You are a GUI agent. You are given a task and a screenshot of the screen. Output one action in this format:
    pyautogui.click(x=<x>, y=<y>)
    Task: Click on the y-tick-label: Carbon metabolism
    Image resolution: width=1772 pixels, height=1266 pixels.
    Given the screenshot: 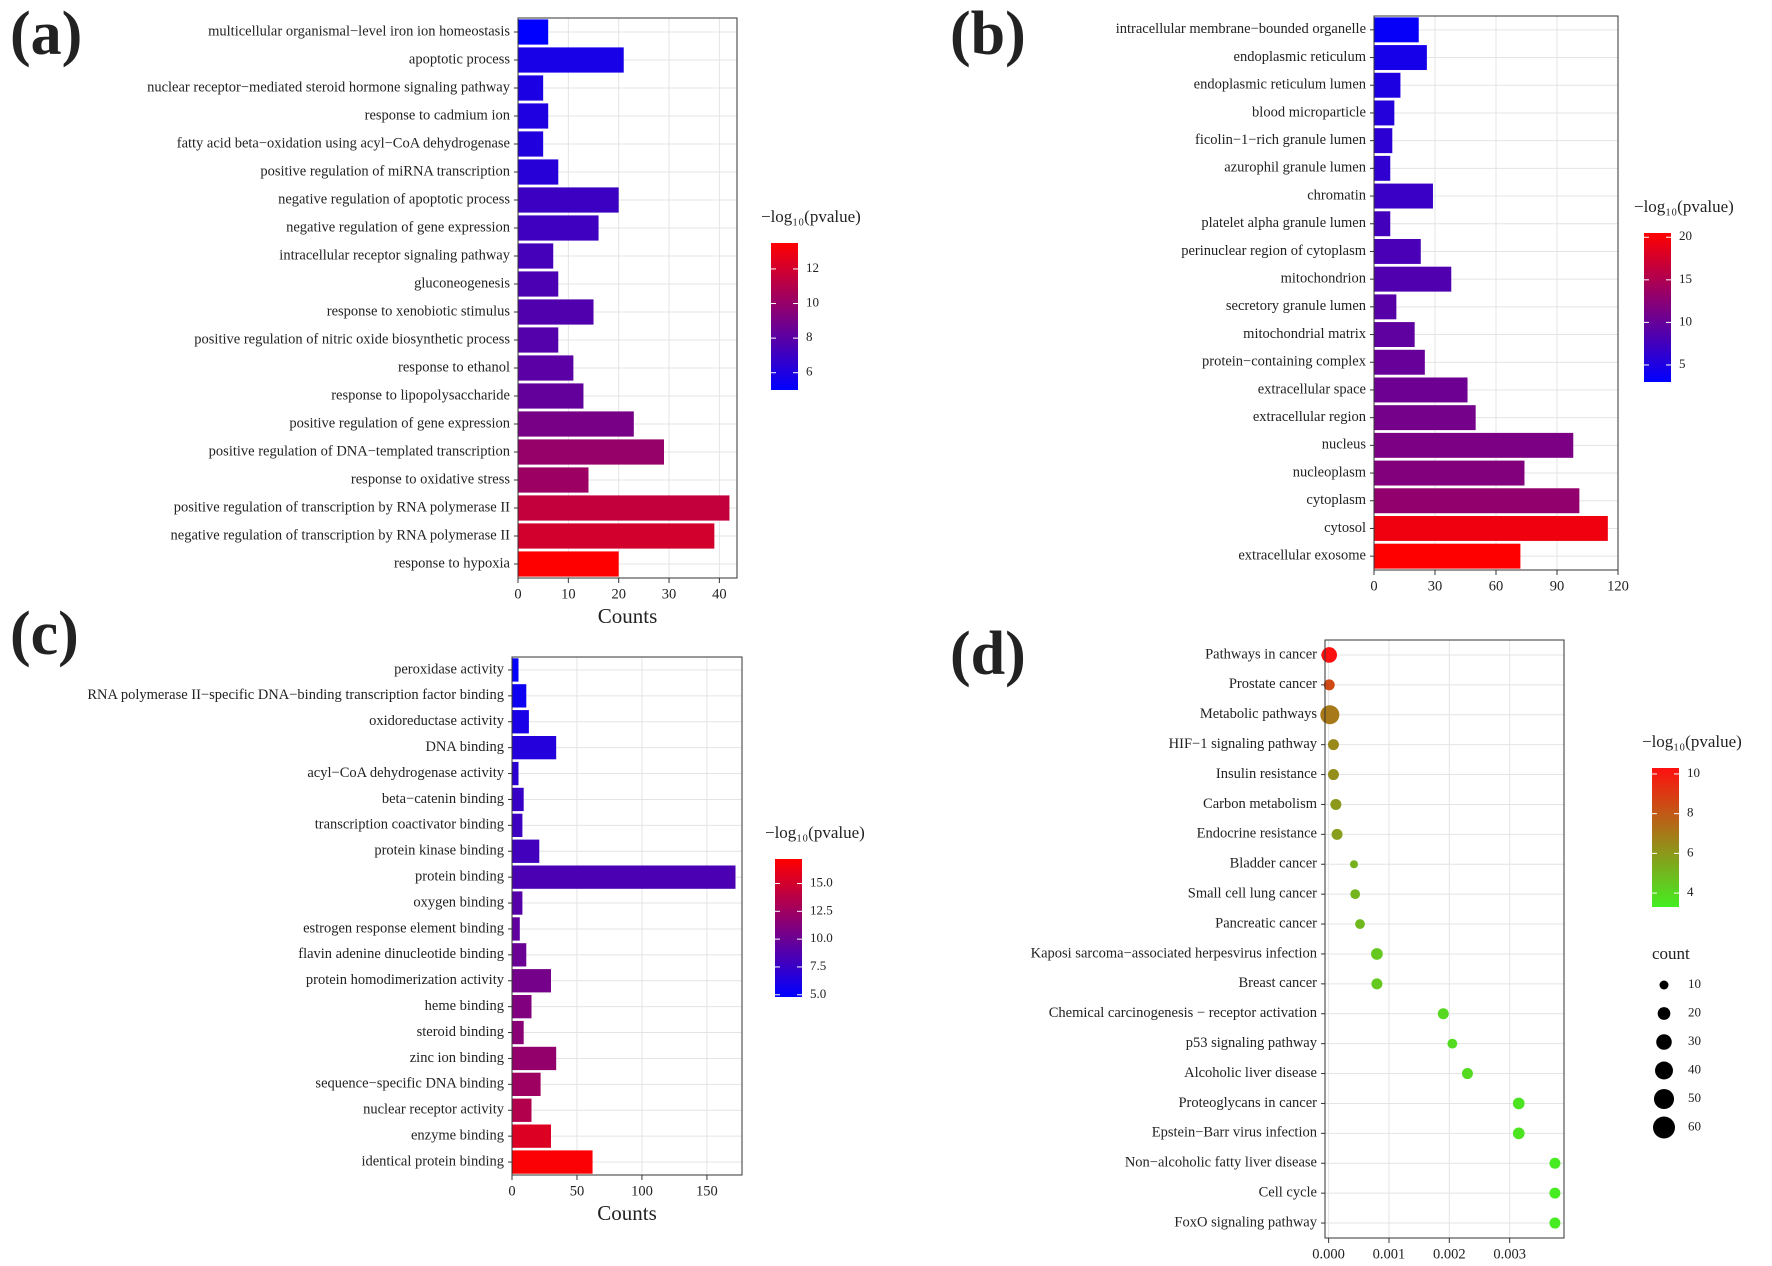 What is the action you would take?
    pyautogui.click(x=1260, y=804)
    